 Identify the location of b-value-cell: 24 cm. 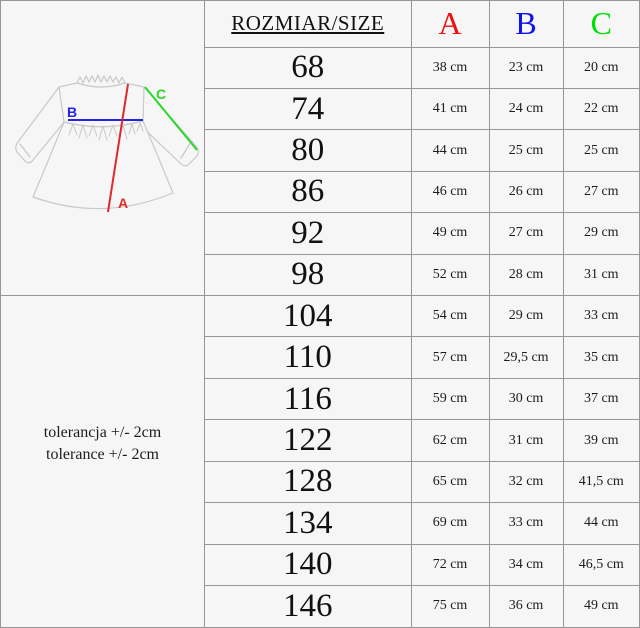
(526, 109).